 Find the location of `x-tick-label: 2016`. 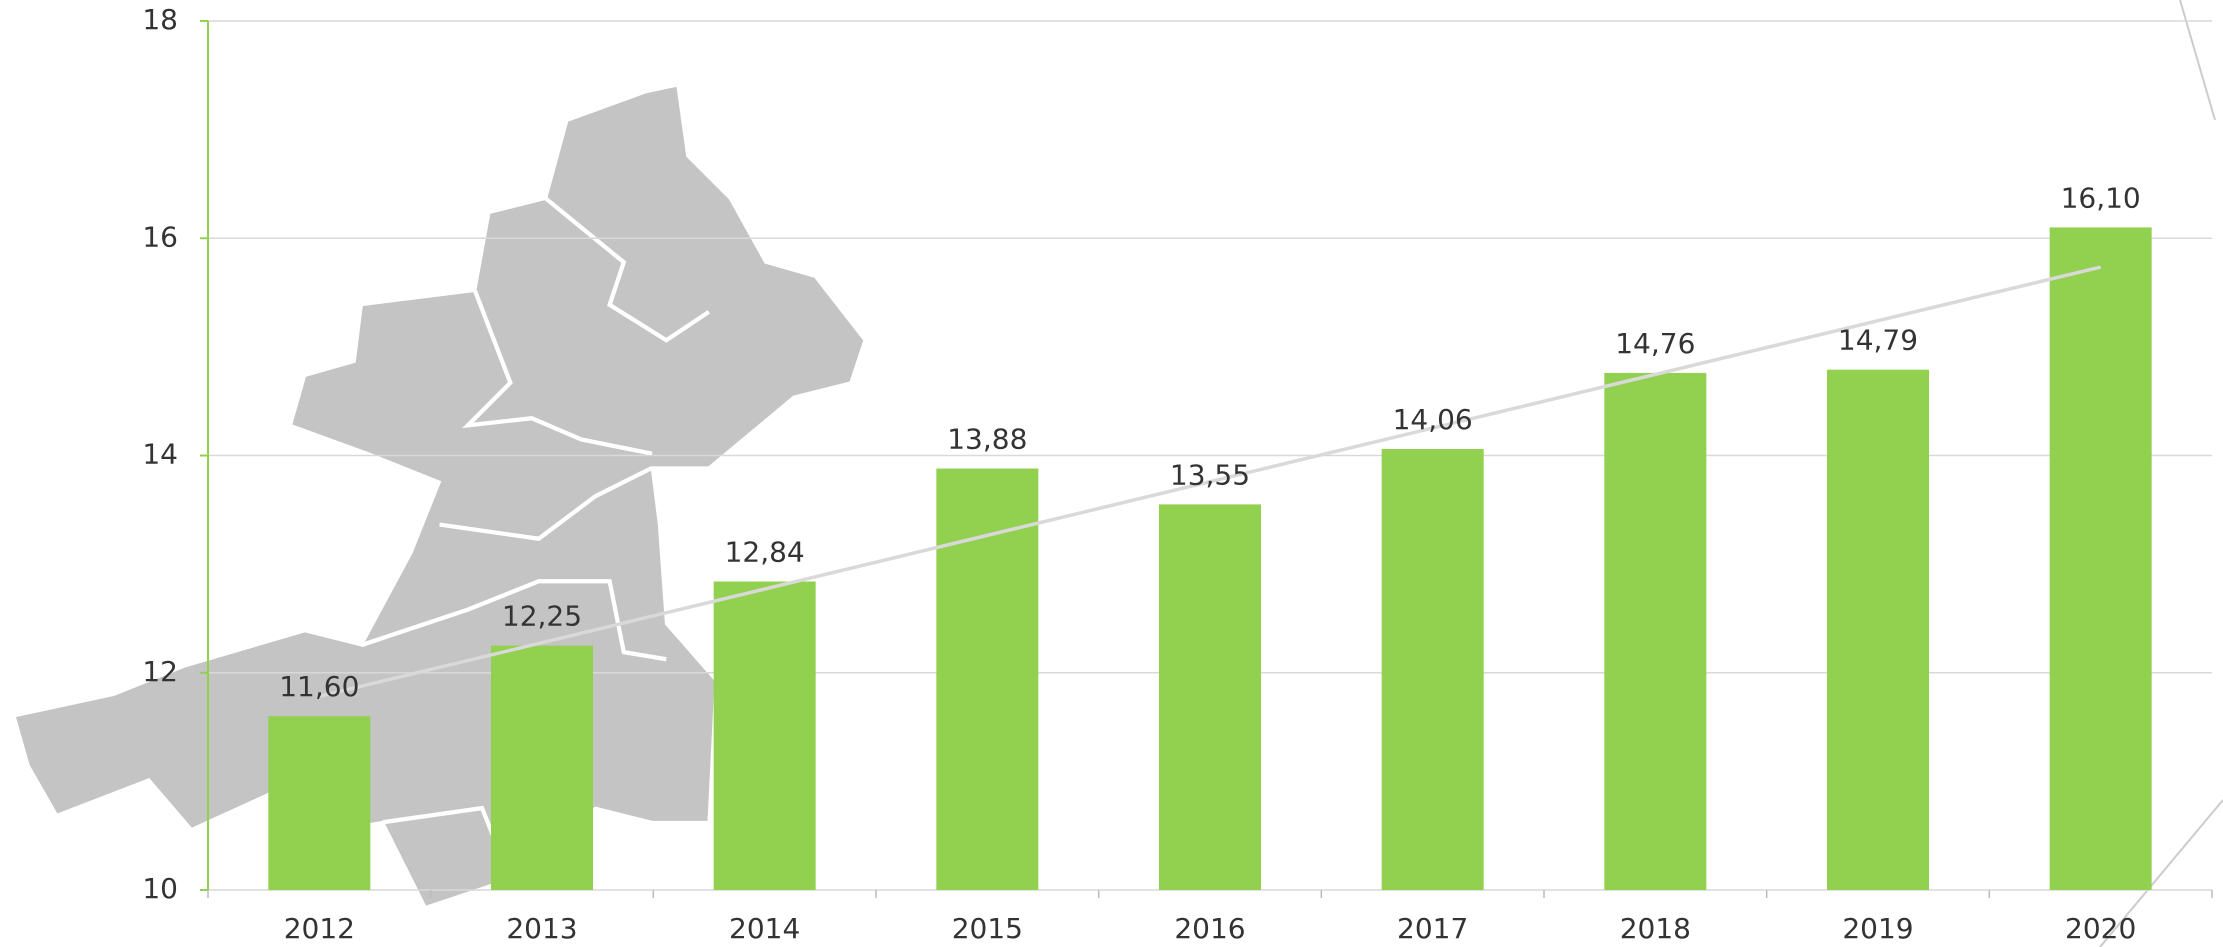

x-tick-label: 2016 is located at coordinates (1209, 928).